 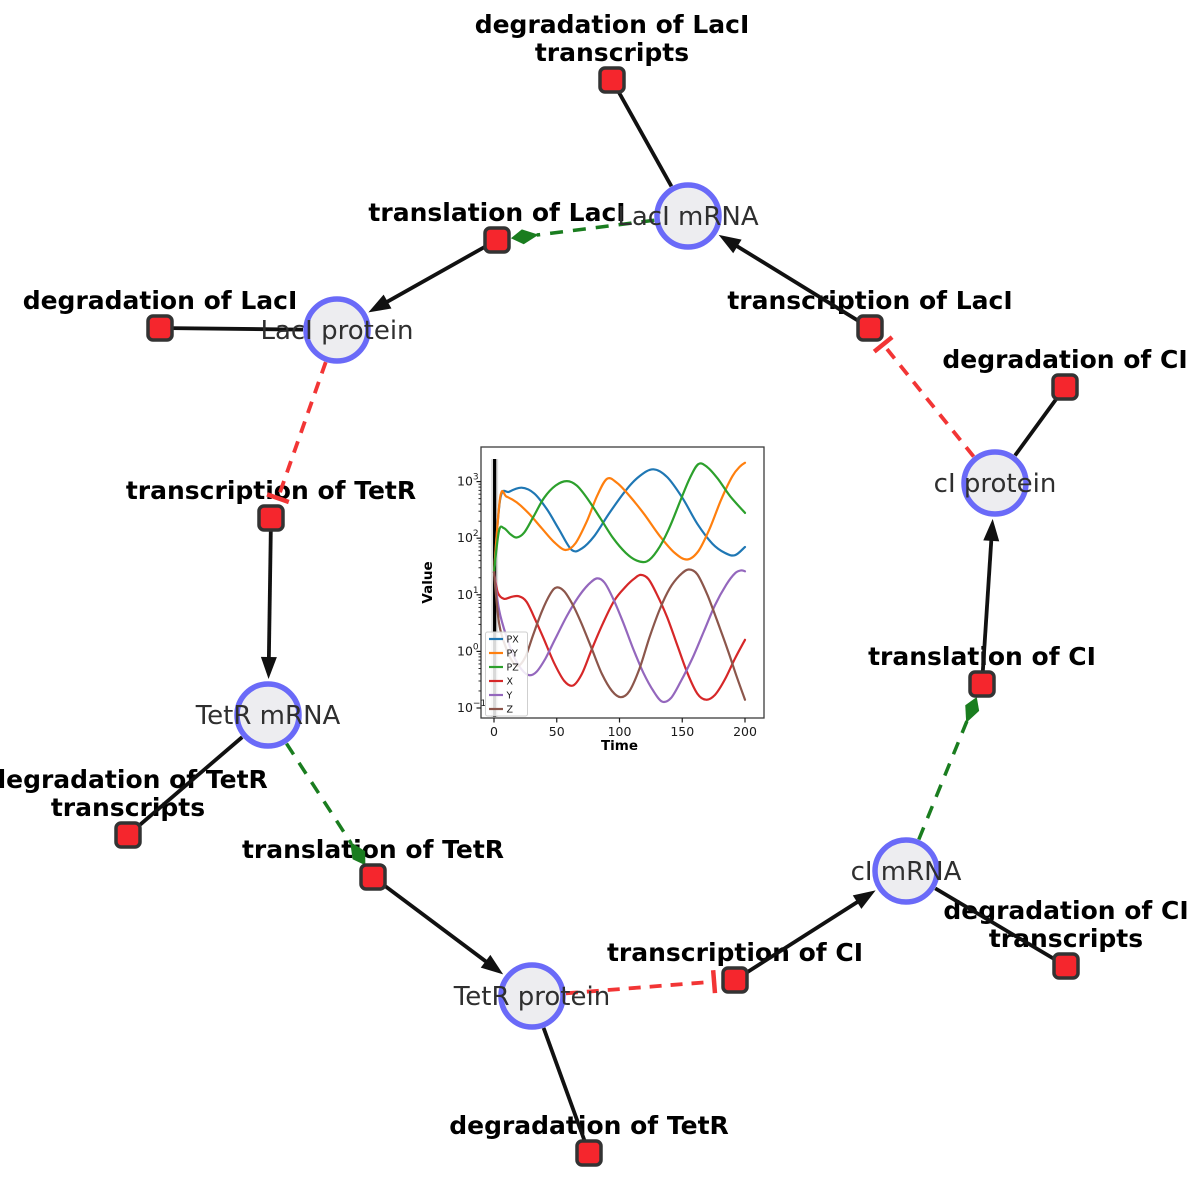 I want to click on edge-inhibition-tetr-protein-tx-ci, so click(x=641, y=983).